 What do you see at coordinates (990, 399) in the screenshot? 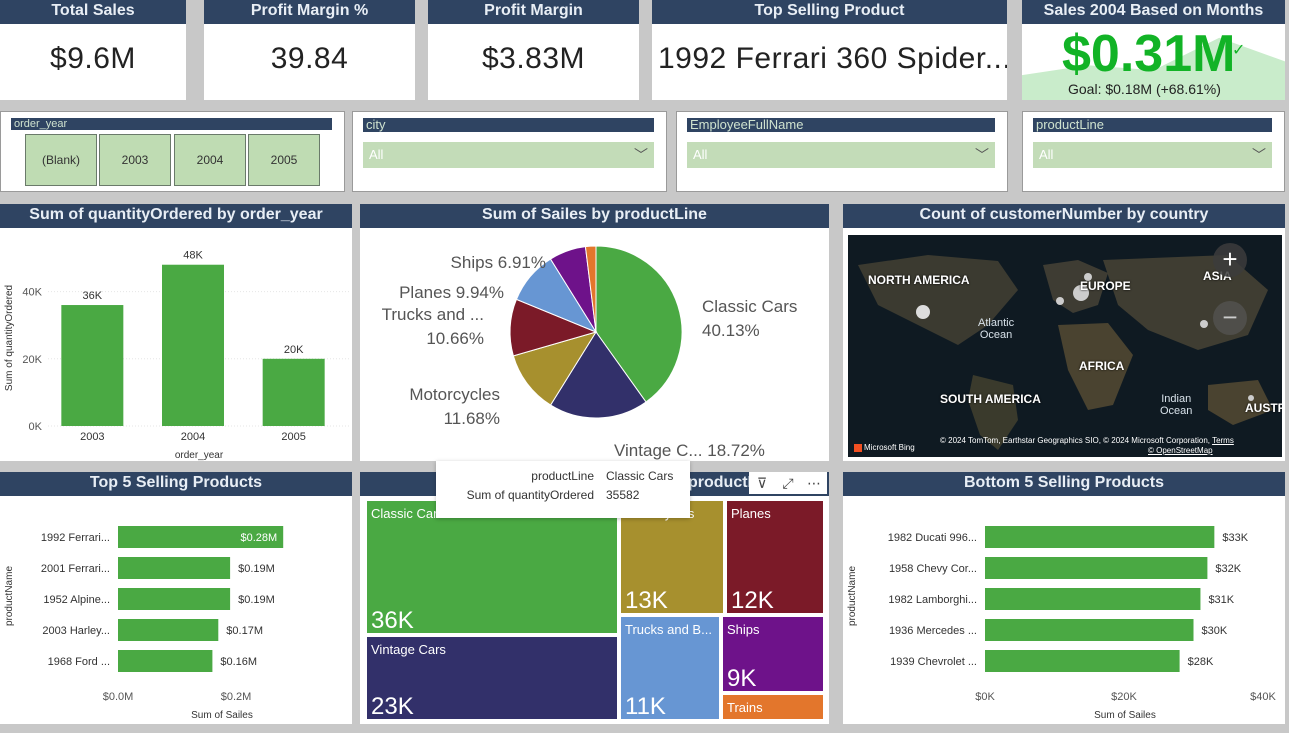
I see `map-label-sa: SOUTH AMERICA` at bounding box center [990, 399].